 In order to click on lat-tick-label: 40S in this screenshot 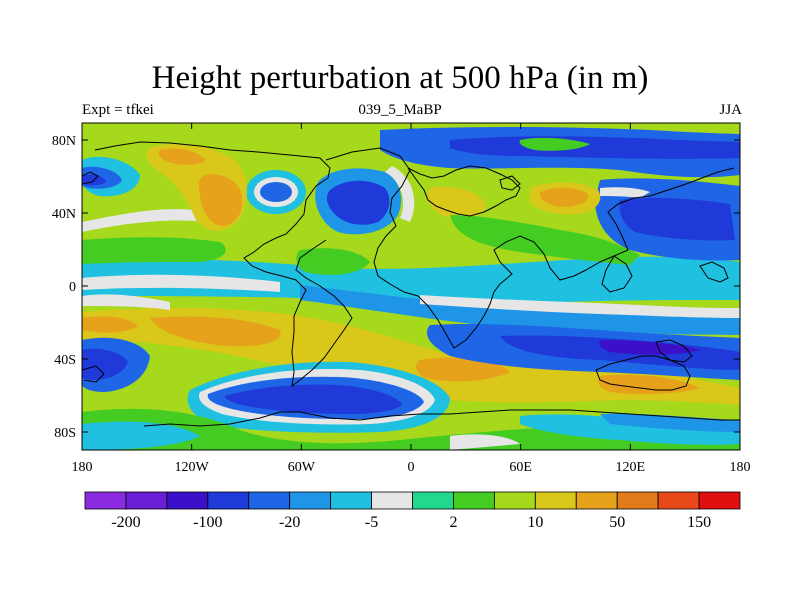, I will do `click(65, 360)`.